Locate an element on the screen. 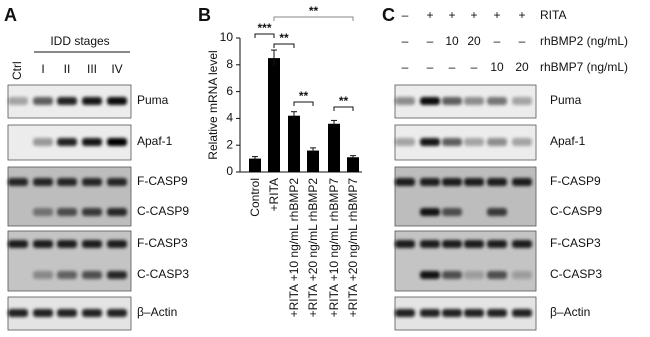 This screenshot has width=650, height=337. x-tick-label: +RITA is located at coordinates (274, 194).